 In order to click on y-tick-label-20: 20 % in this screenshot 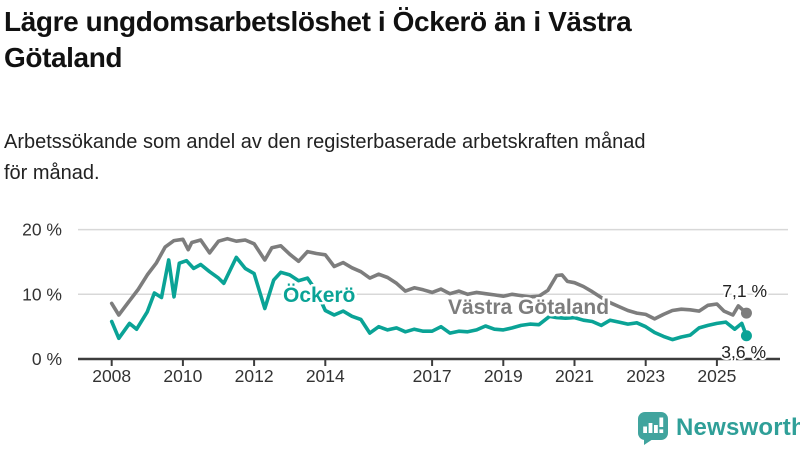, I will do `click(42, 230)`.